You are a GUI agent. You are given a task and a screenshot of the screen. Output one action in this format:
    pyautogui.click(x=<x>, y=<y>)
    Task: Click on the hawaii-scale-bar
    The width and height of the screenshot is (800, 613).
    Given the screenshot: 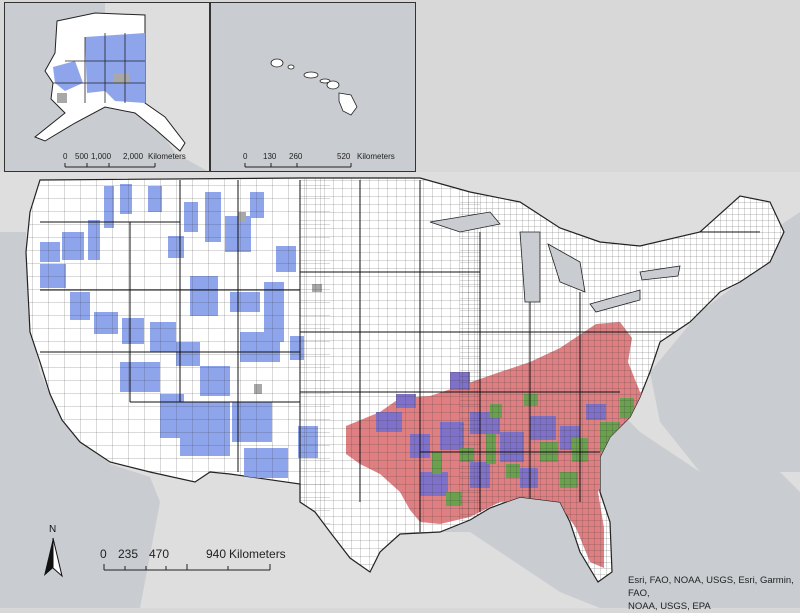 What is the action you would take?
    pyautogui.click(x=298, y=165)
    